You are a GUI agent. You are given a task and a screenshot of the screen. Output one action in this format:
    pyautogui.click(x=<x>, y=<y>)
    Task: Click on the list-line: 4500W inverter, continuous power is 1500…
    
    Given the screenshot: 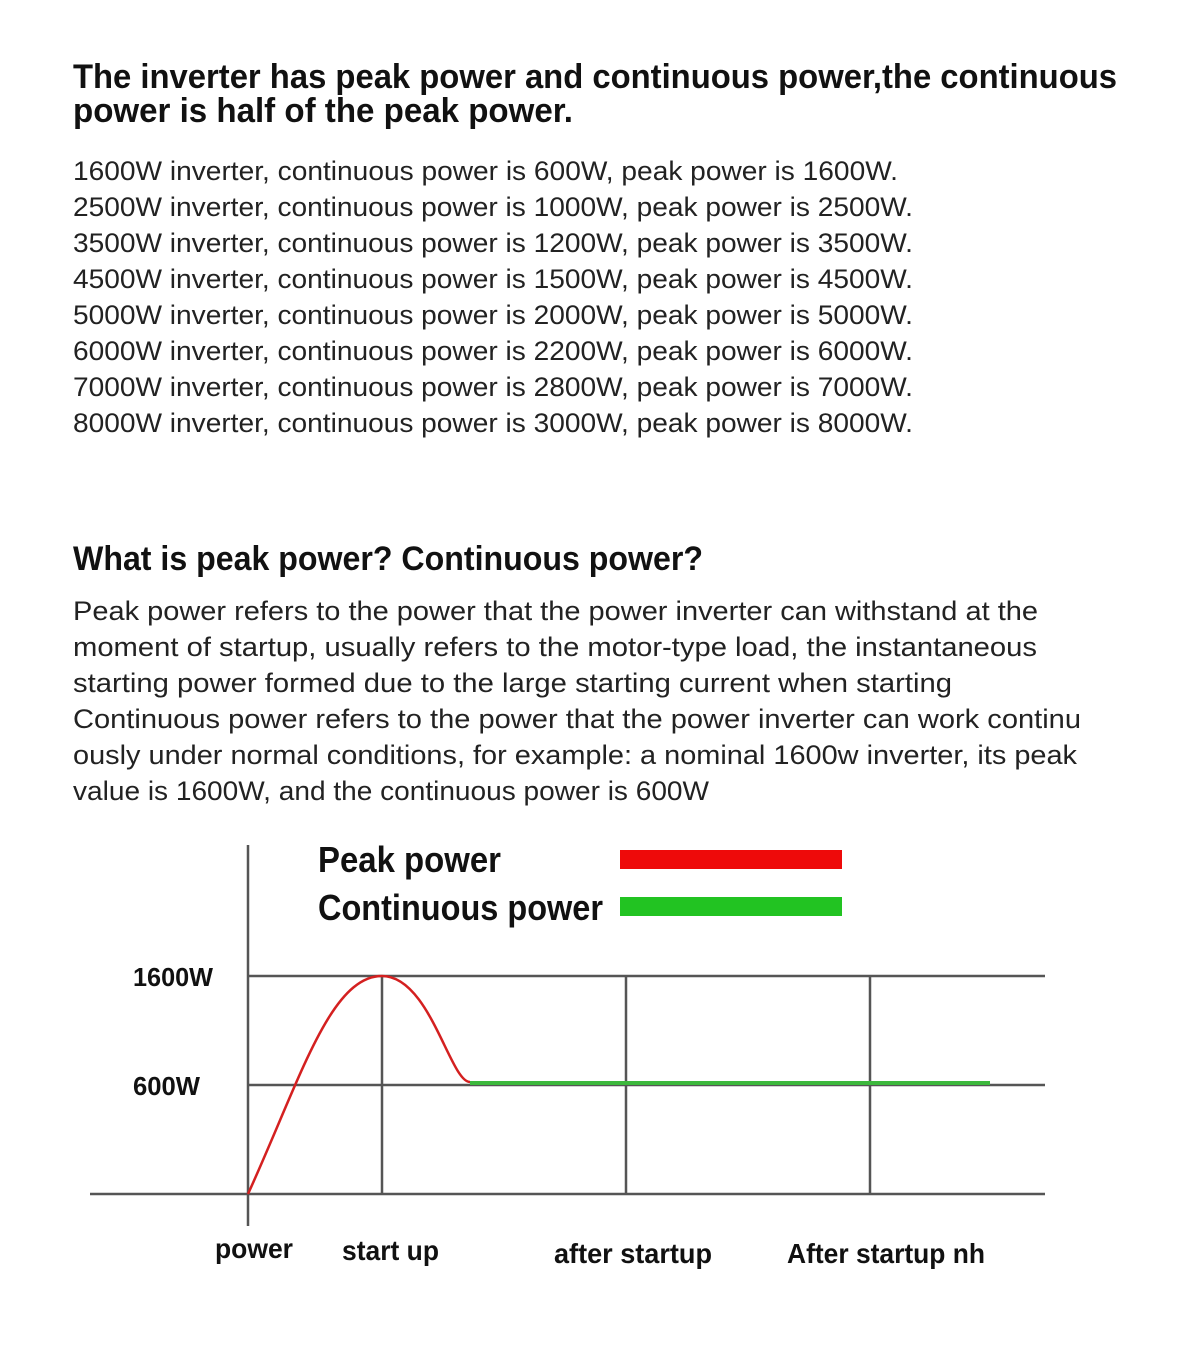 What is the action you would take?
    pyautogui.click(x=493, y=279)
    